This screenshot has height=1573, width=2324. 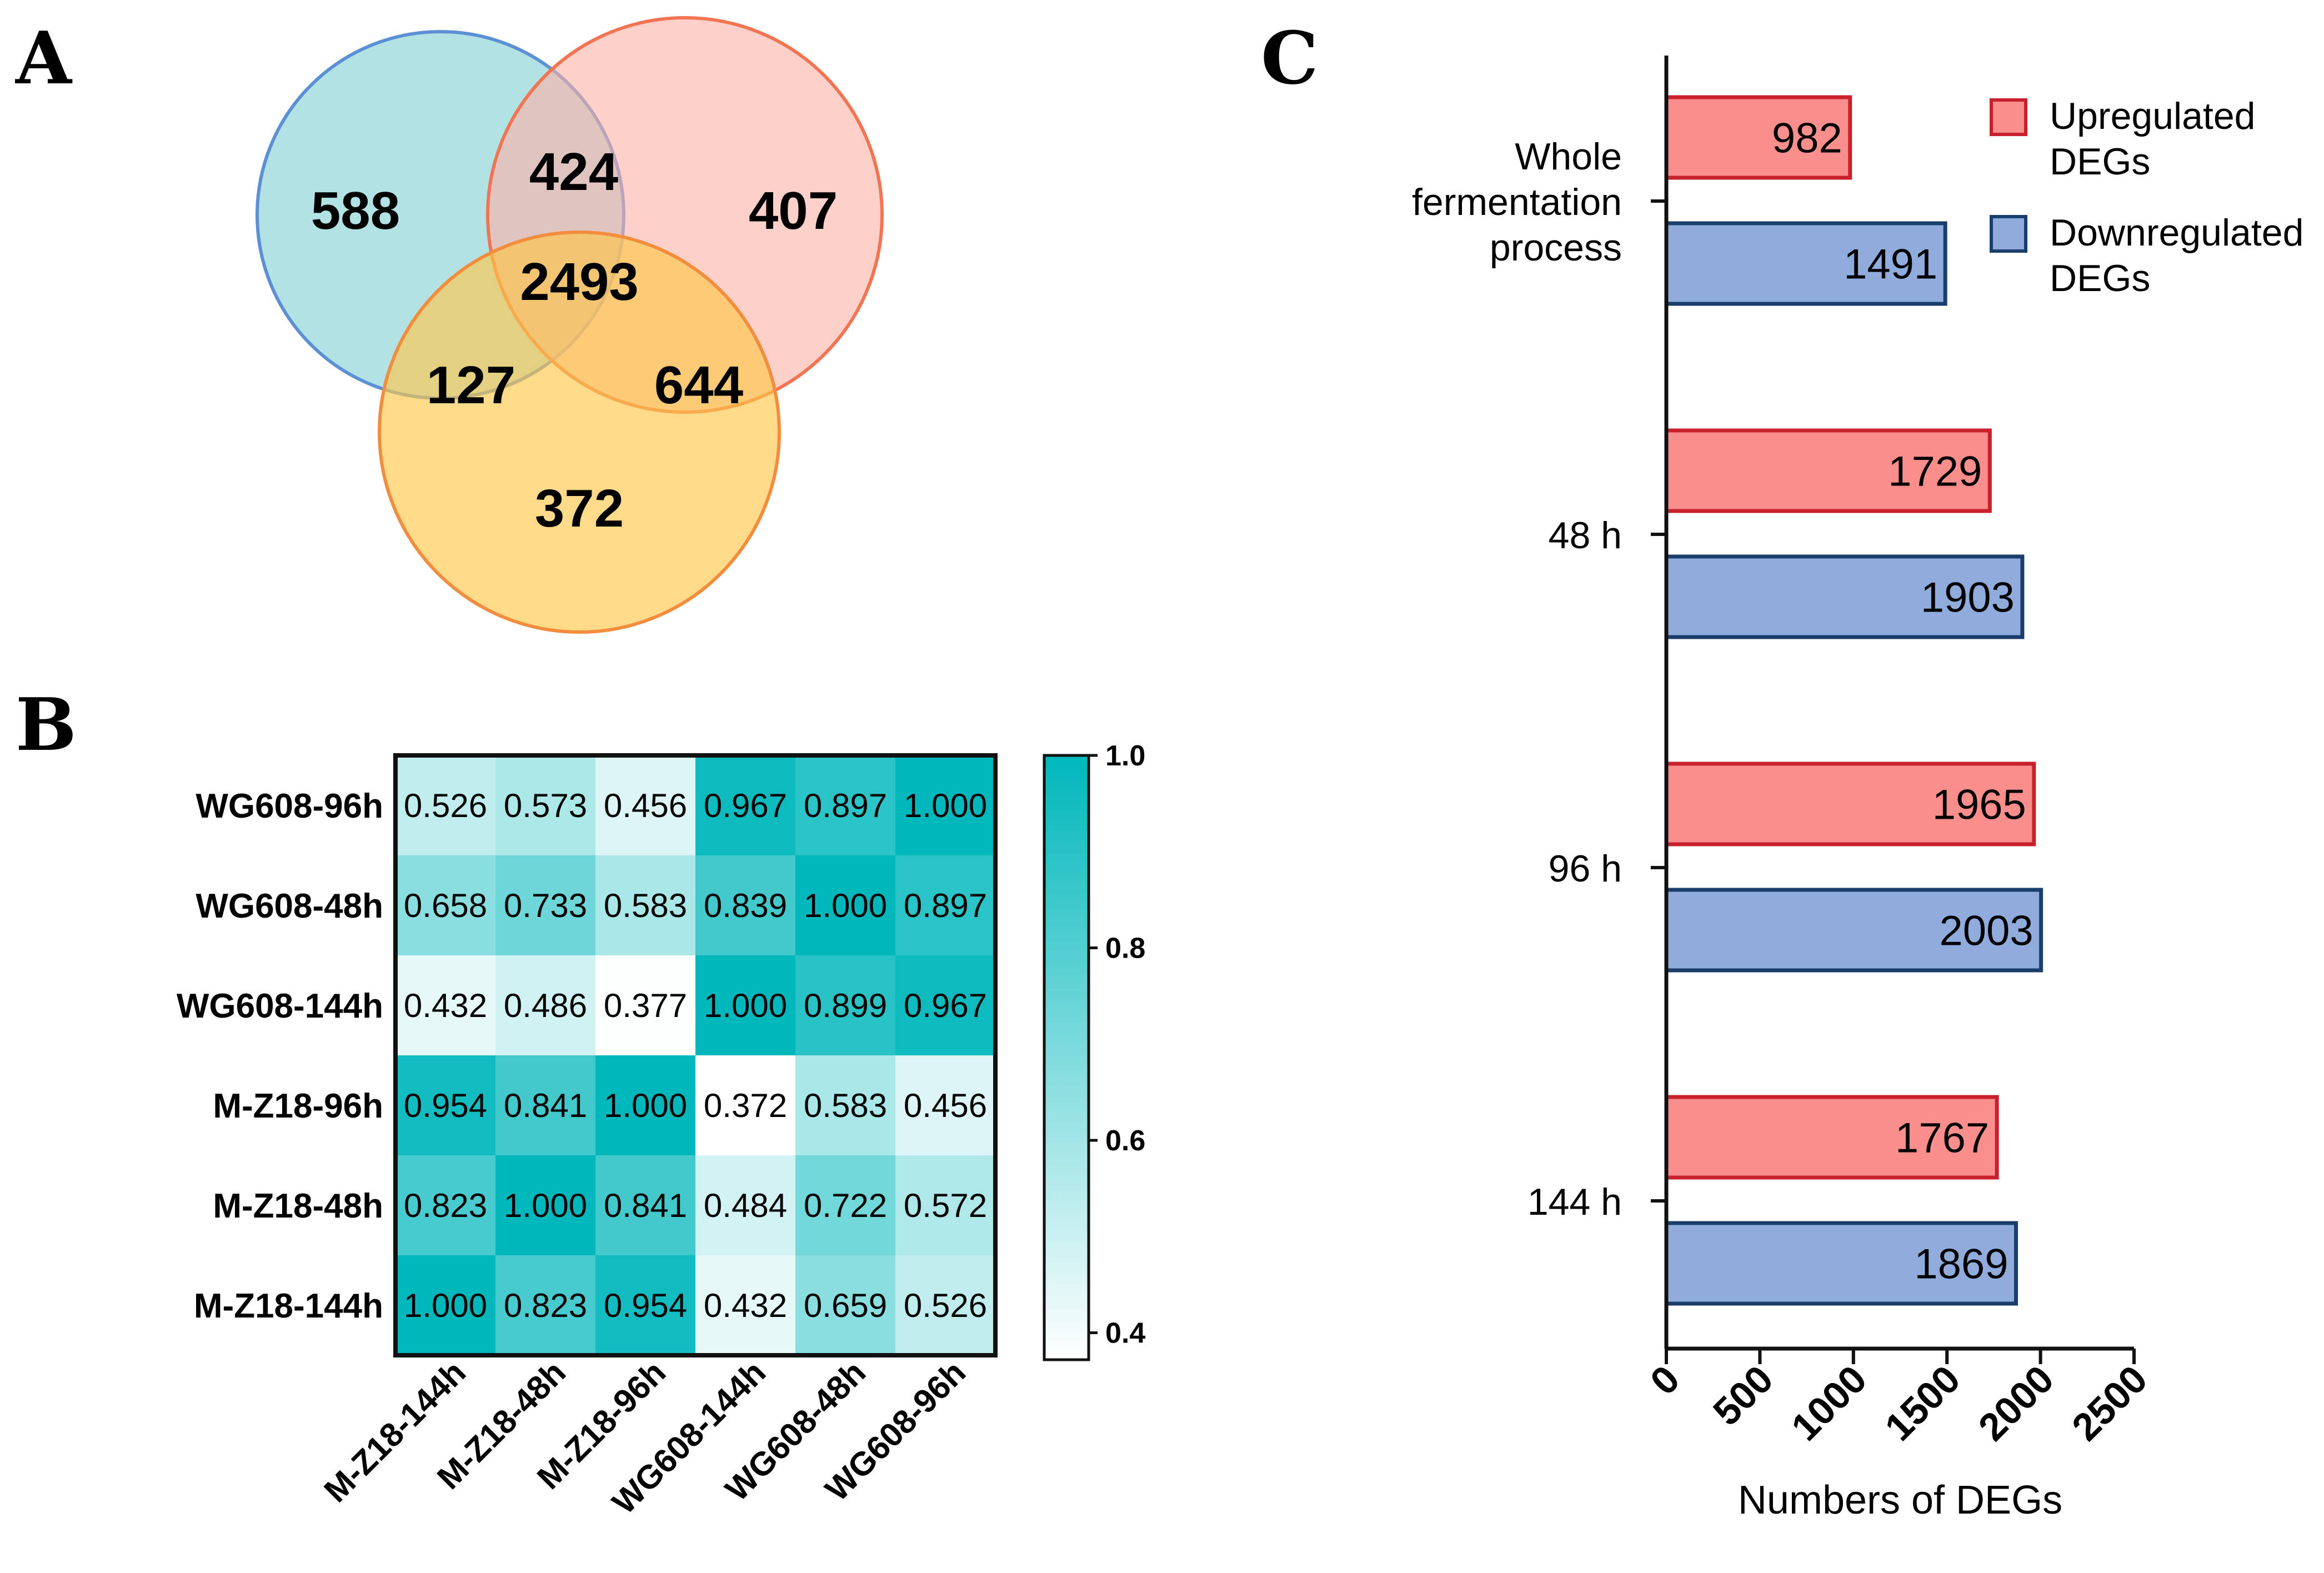 I want to click on heatmap-row-label: M-Z18-144h, so click(x=288, y=1306).